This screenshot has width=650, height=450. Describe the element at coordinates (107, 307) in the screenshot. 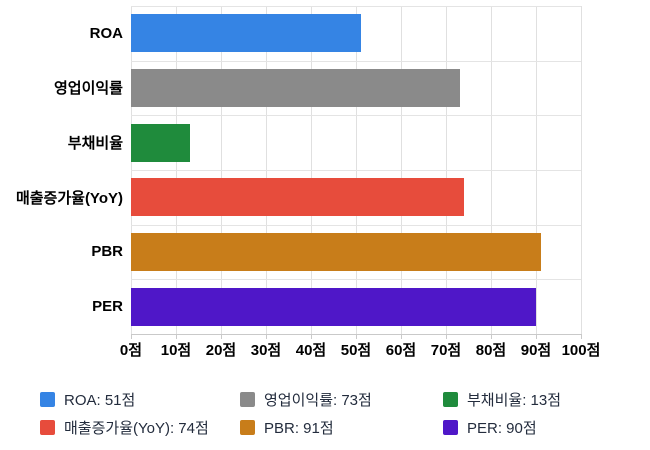

I see `category-label: PER` at that location.